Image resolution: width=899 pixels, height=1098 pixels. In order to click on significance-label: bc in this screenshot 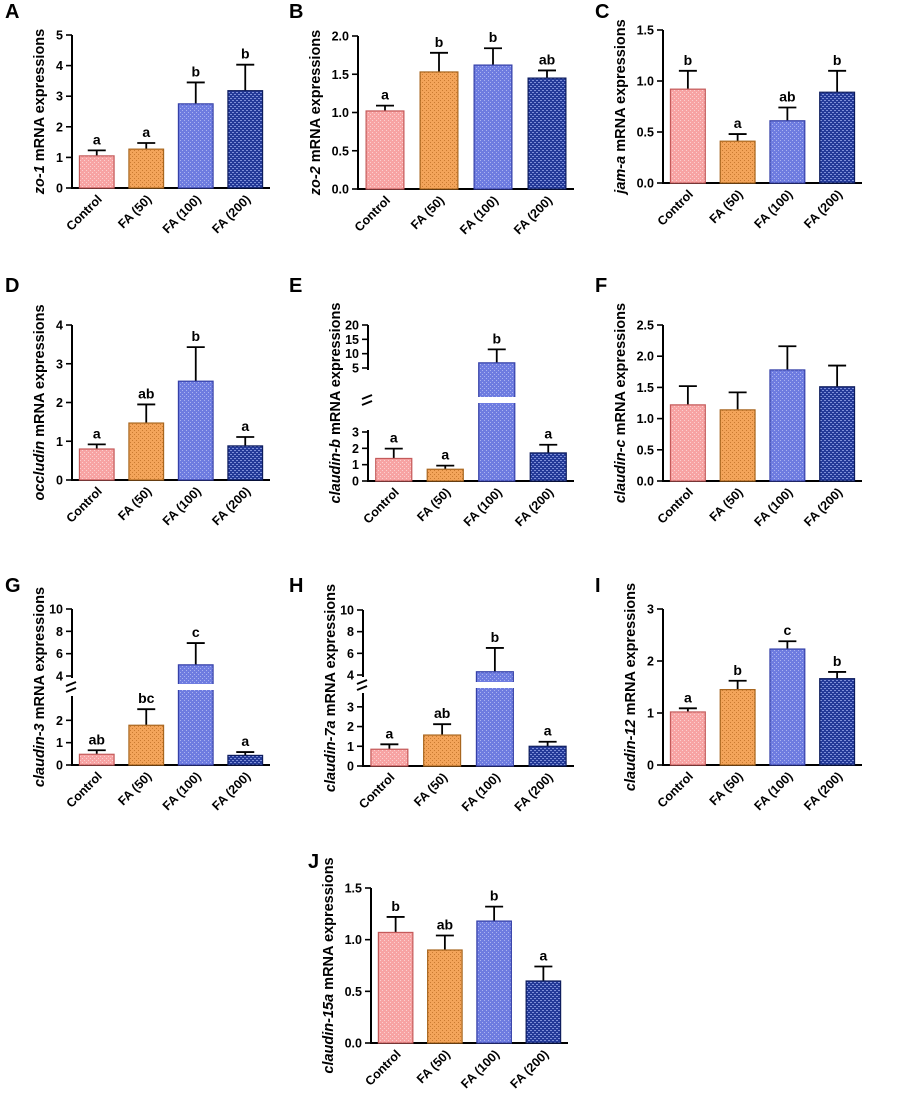, I will do `click(146, 698)`.